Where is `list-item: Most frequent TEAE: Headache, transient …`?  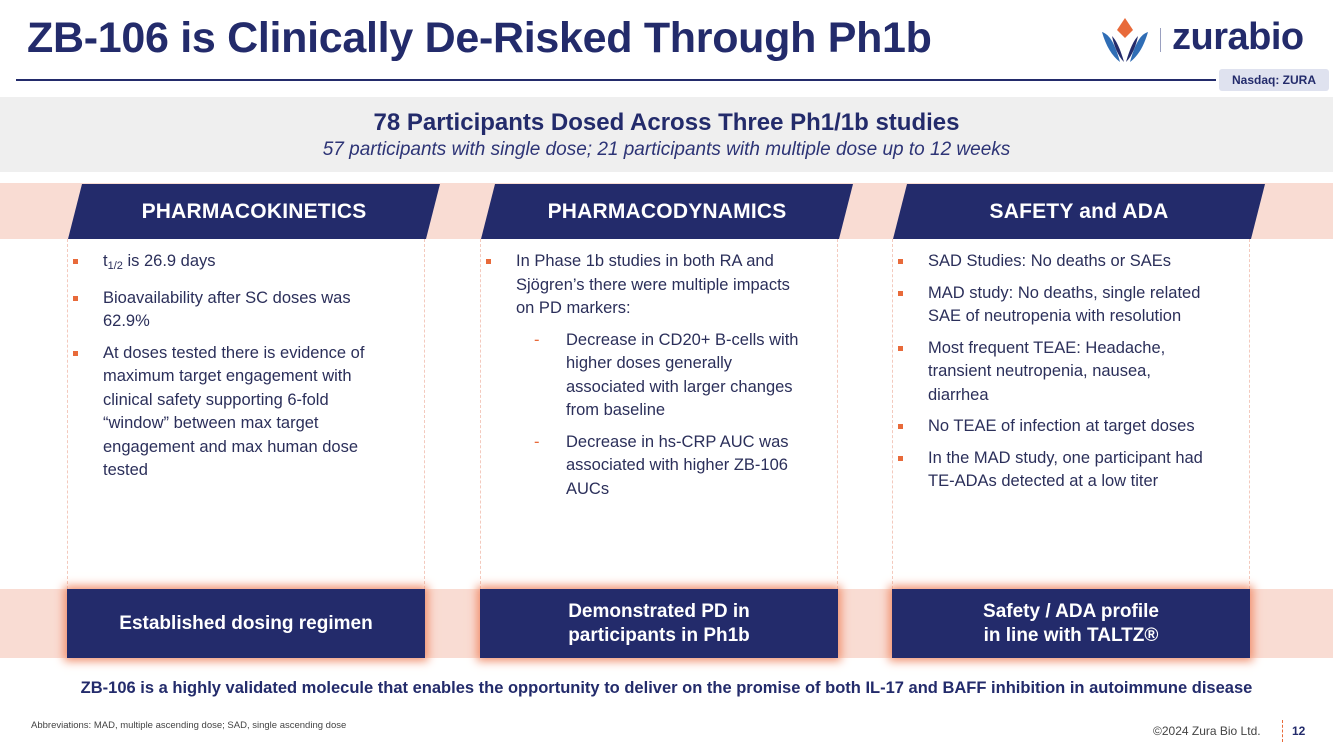 list-item: Most frequent TEAE: Headache, transient … is located at coordinates (1052, 372).